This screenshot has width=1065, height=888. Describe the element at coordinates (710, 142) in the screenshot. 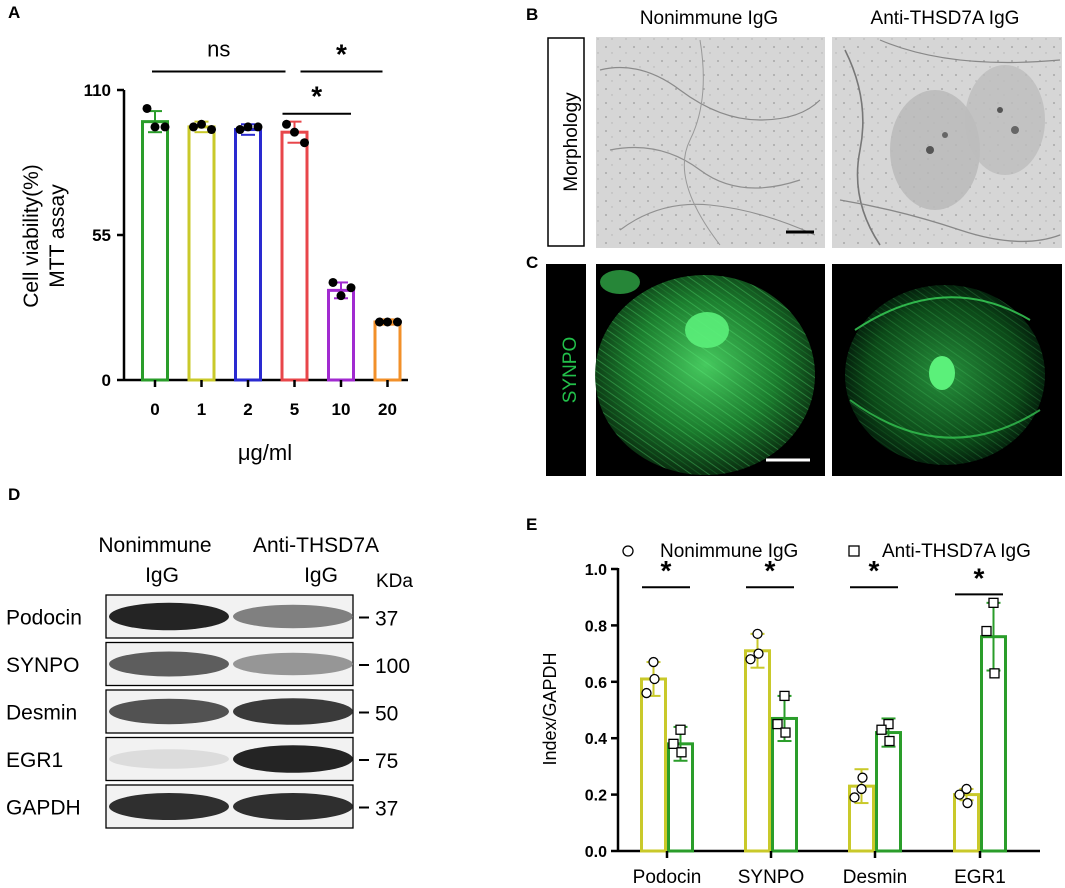

I see `morphology-image-nonimmune` at that location.